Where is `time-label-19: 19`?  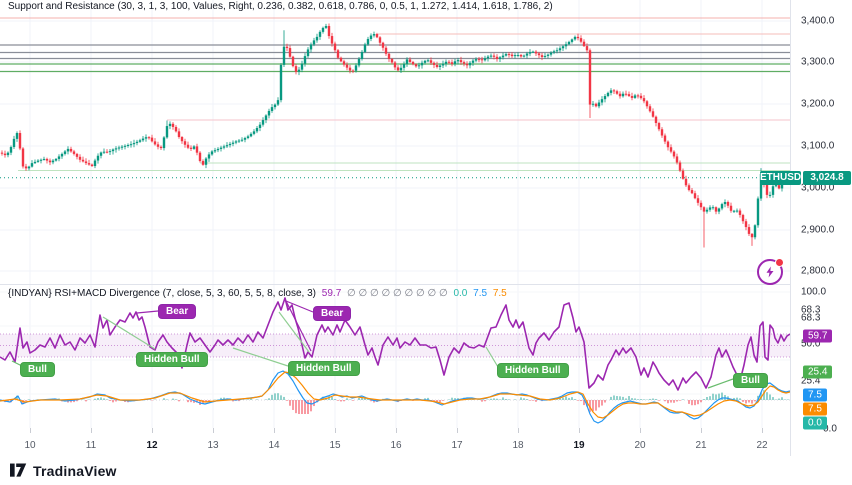 time-label-19: 19 is located at coordinates (579, 445).